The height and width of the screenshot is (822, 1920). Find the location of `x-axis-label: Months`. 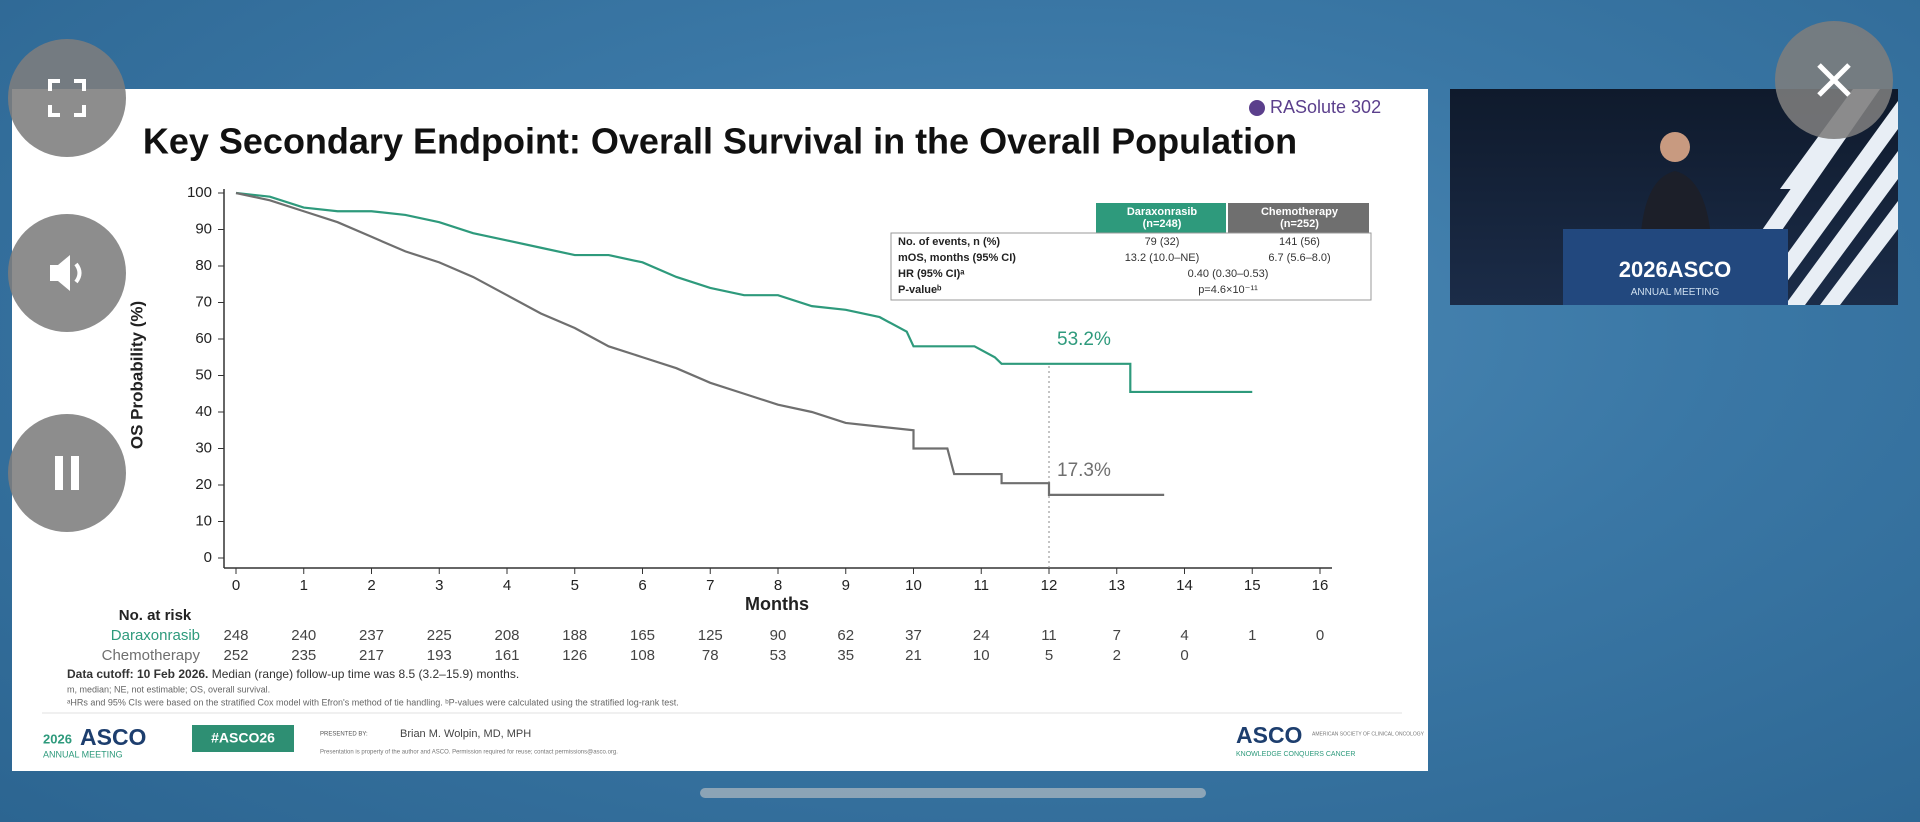

x-axis-label: Months is located at coordinates (777, 604).